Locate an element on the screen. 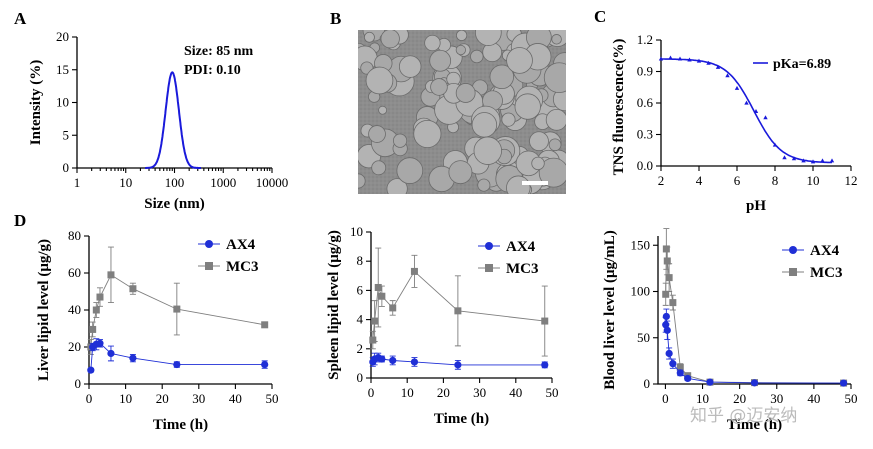 The image size is (873, 449). chart-c-xtick-label: 10 is located at coordinates (813, 180).